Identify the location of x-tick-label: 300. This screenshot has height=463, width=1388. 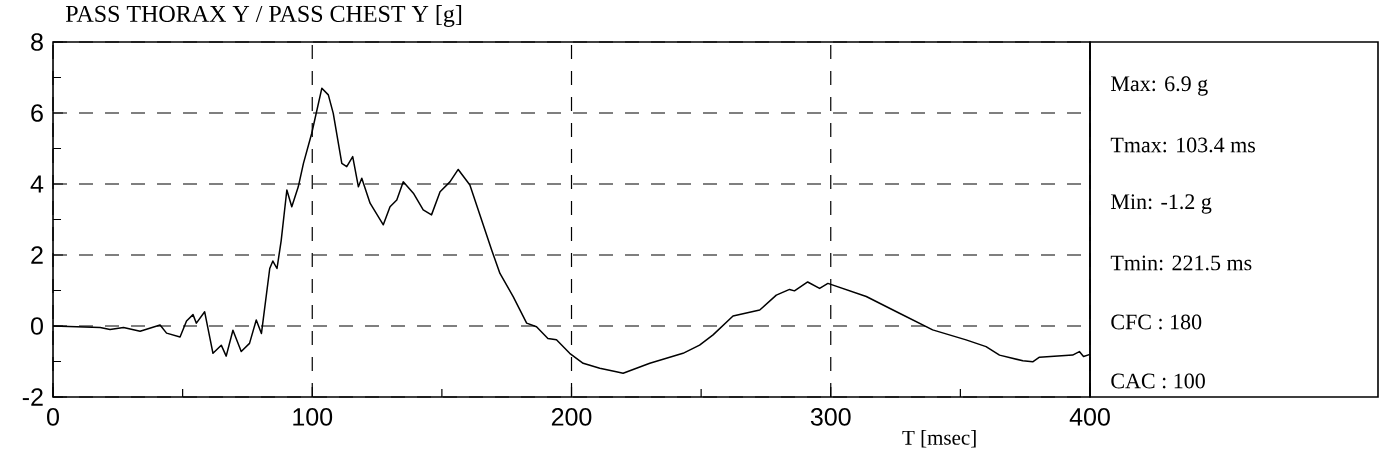
(830, 417).